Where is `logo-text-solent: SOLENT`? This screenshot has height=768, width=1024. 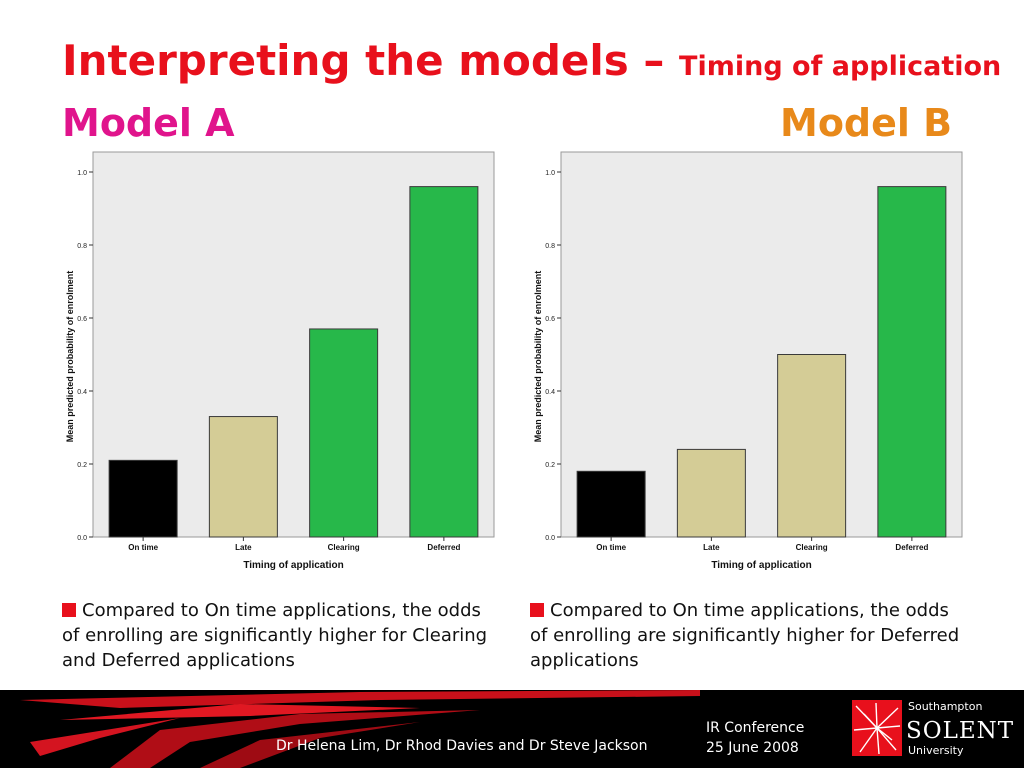
logo-text-solent: SOLENT is located at coordinates (960, 731).